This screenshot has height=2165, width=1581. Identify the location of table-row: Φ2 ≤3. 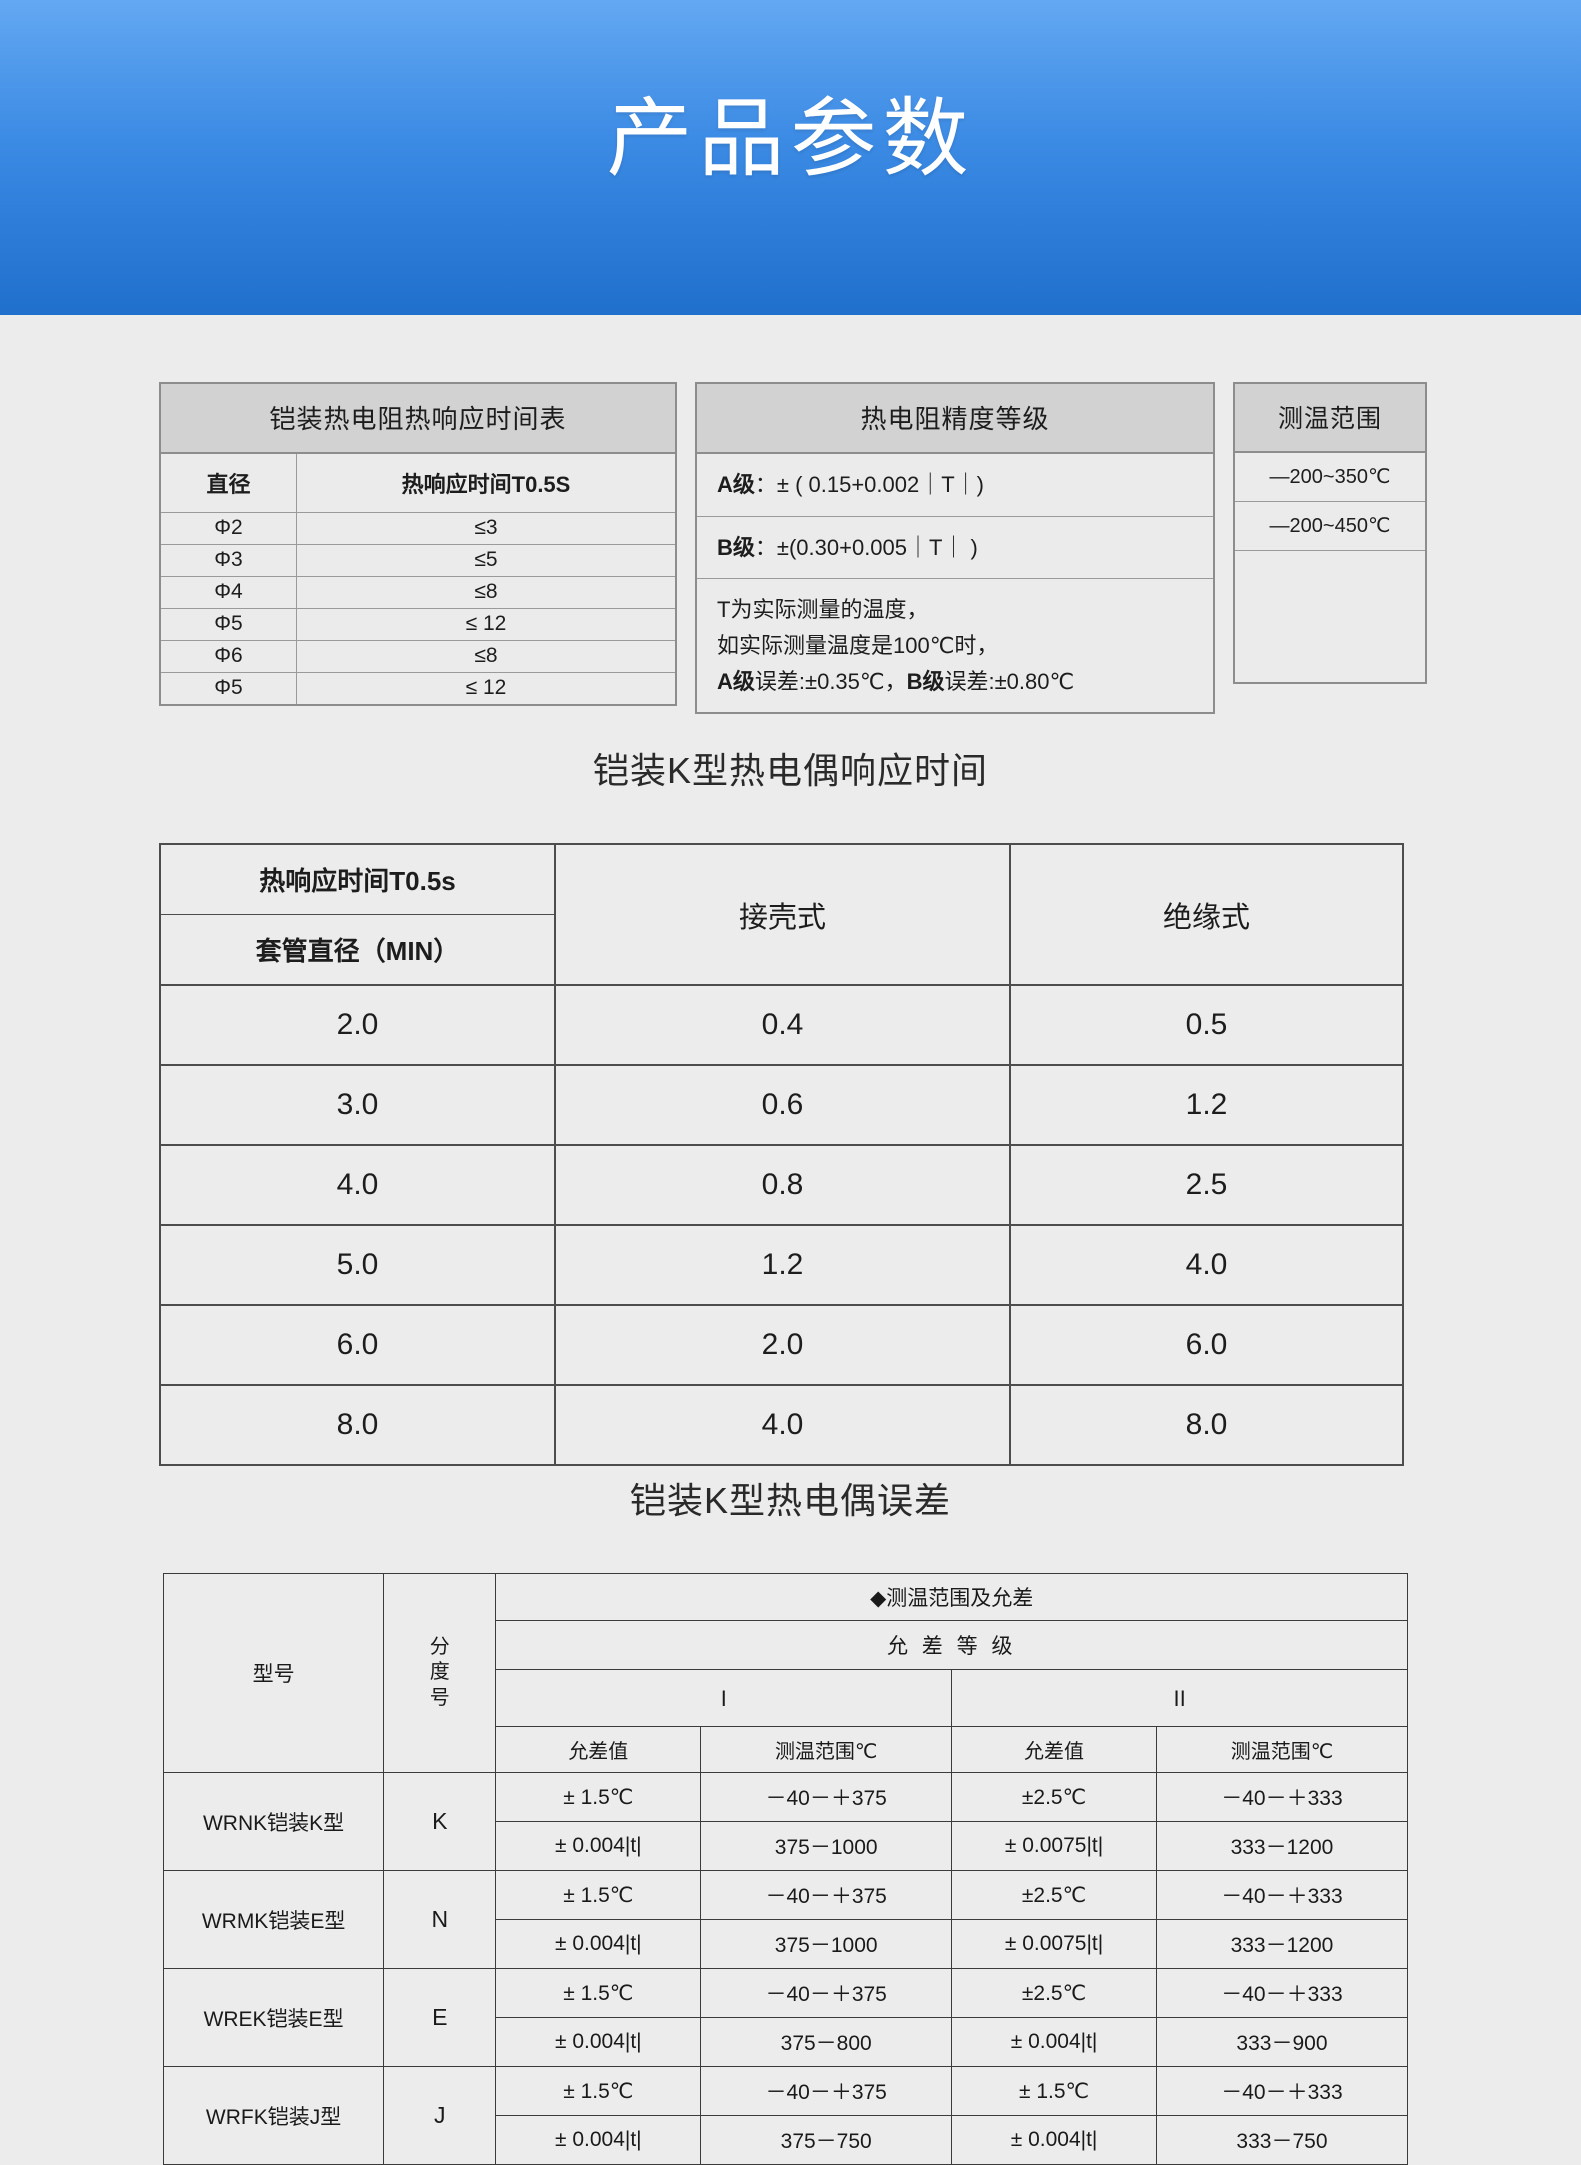
(418, 528).